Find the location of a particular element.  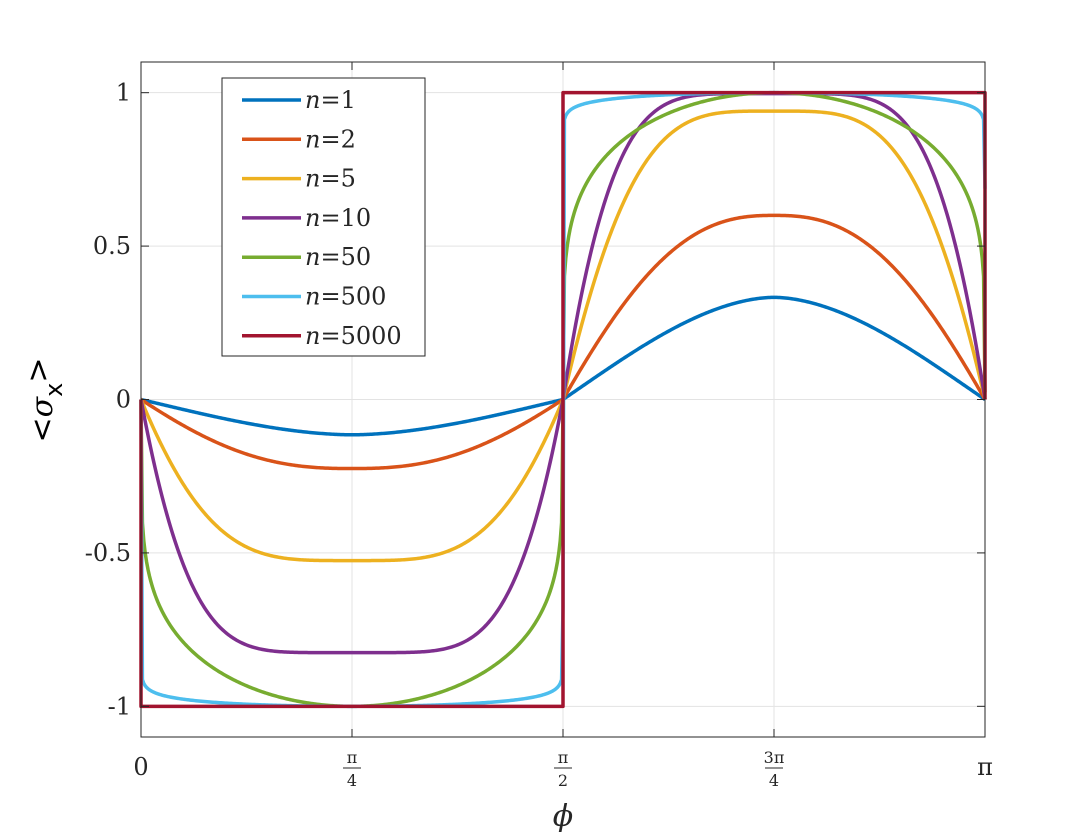

legend-entry: n=2 is located at coordinates (299, 139).